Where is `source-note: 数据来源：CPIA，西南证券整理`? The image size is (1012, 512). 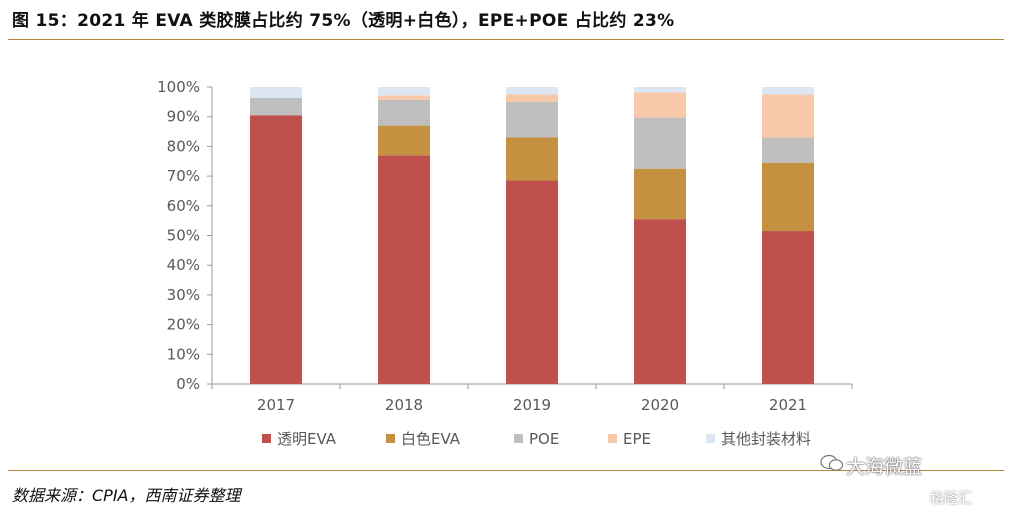
source-note: 数据来源：CPIA，西南证券整理 is located at coordinates (126, 495).